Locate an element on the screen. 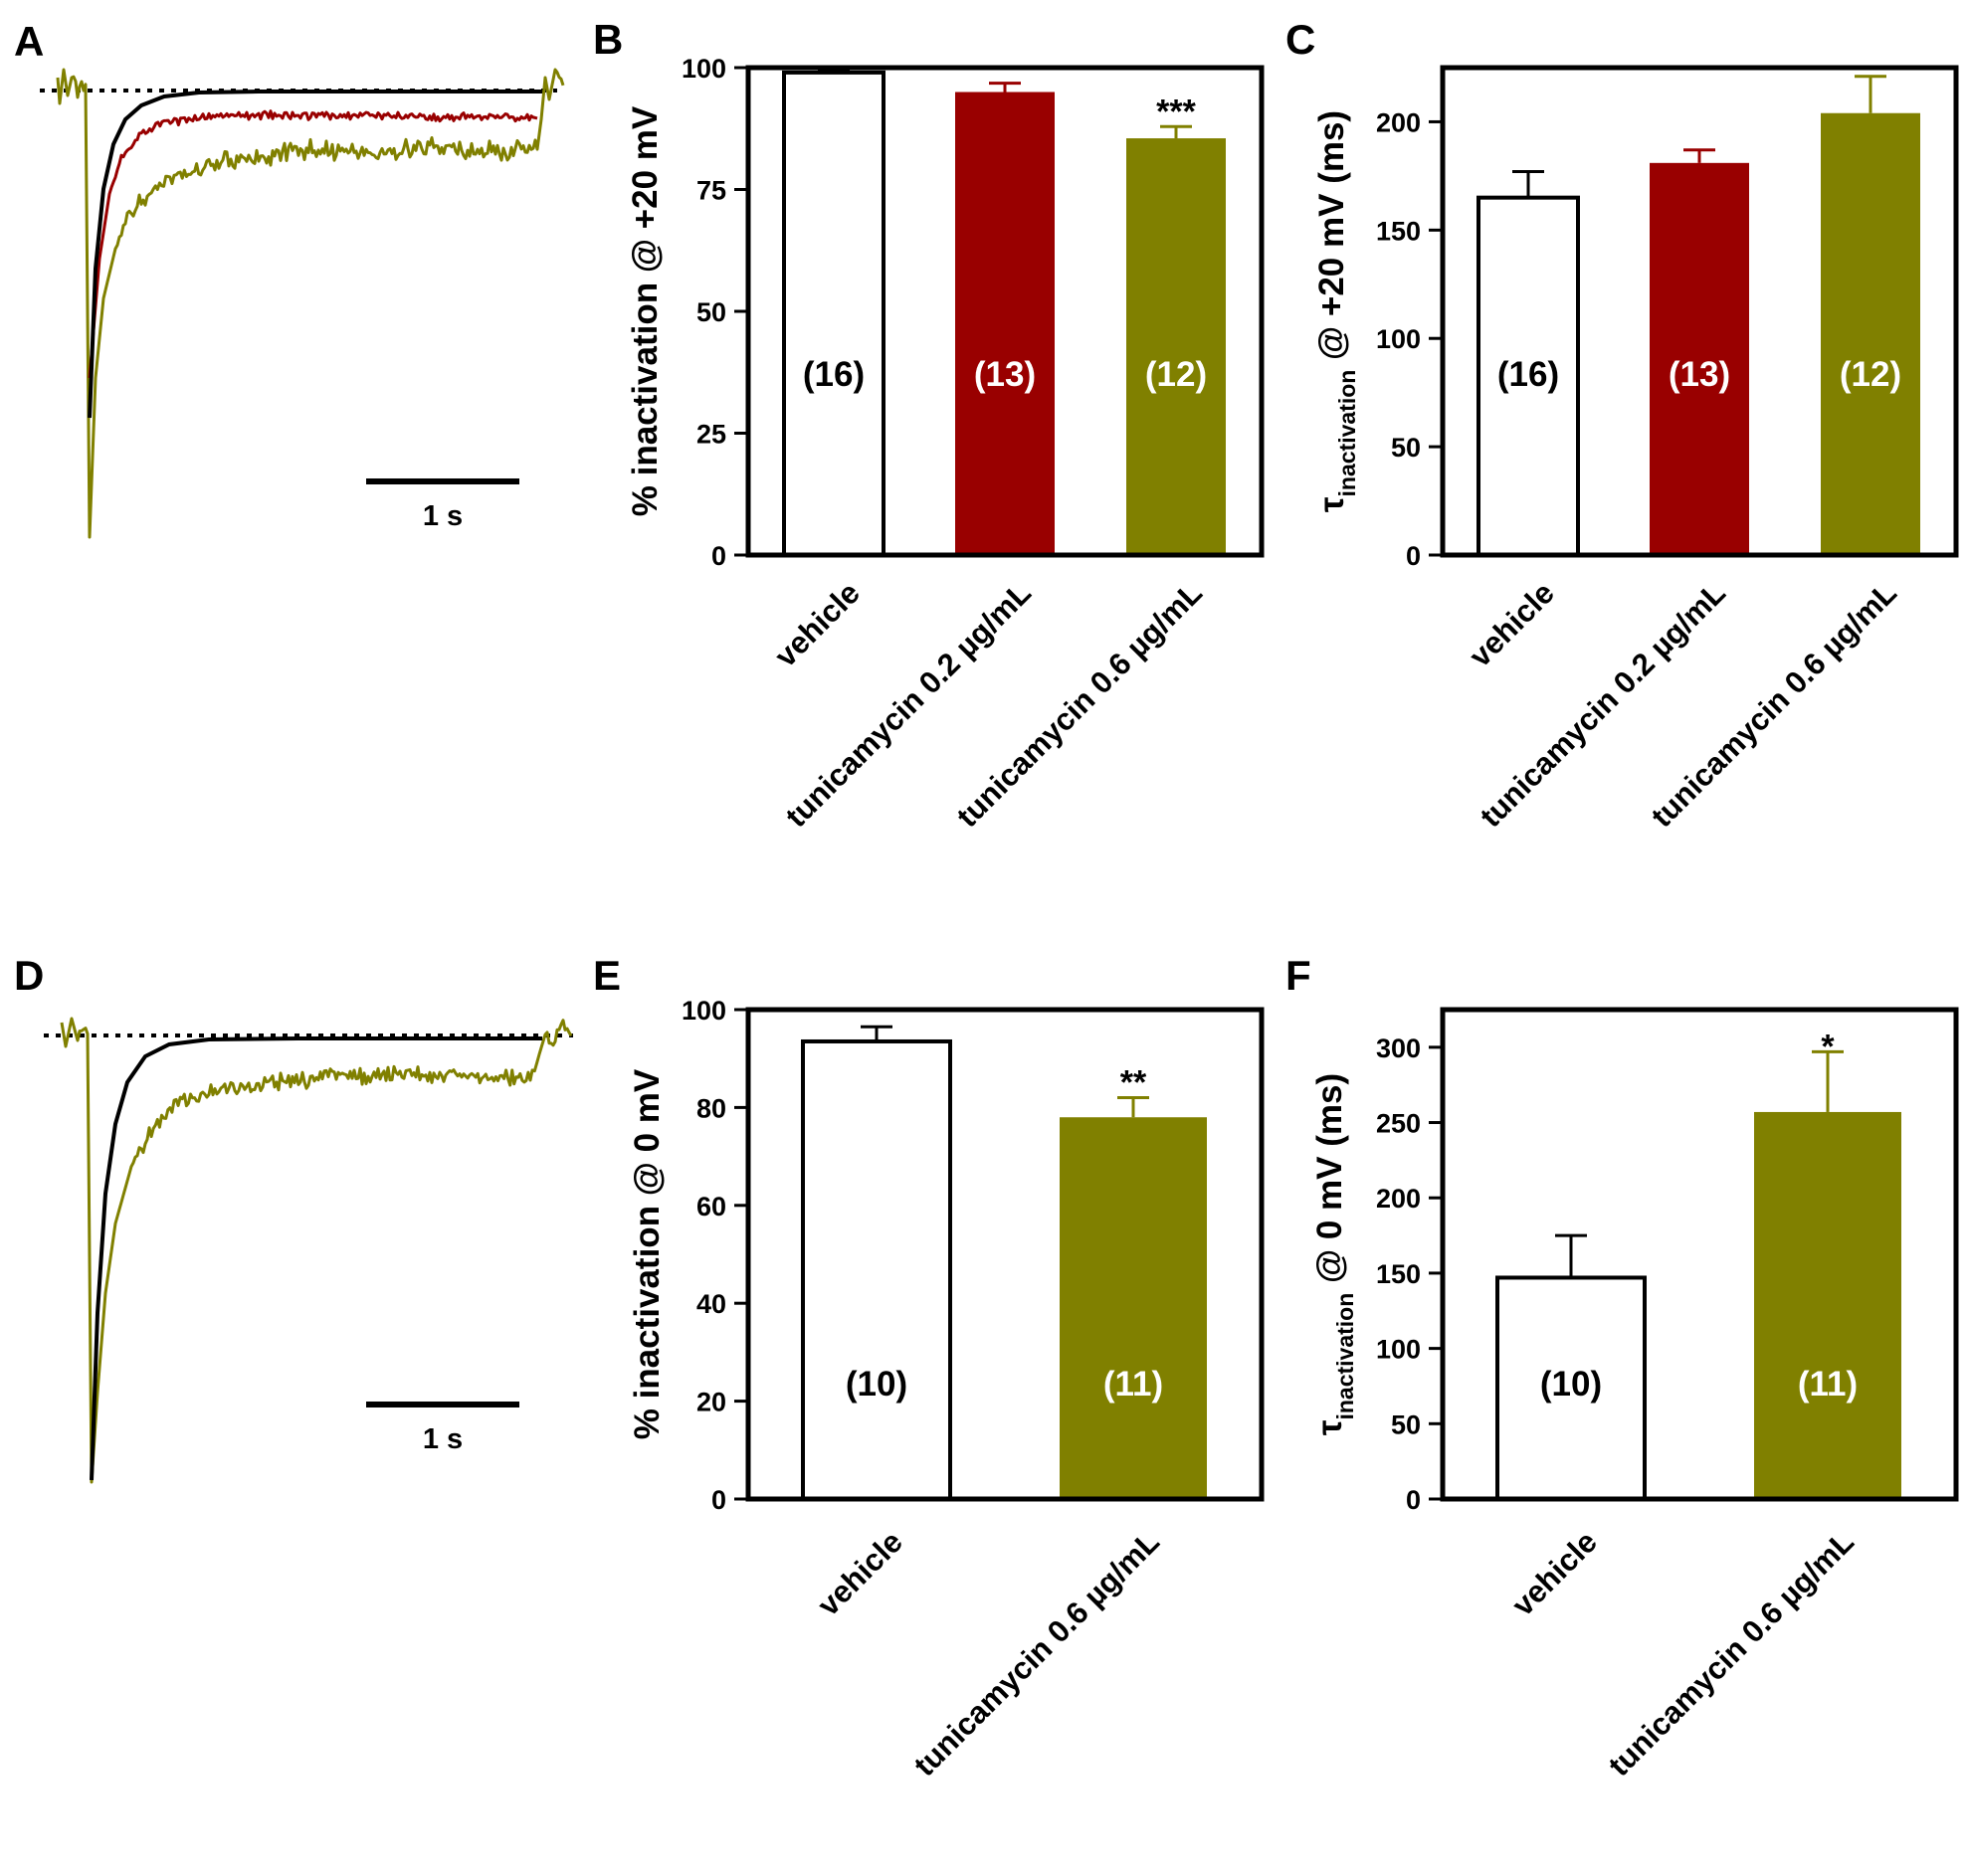  panel-f-vehicle-bar is located at coordinates (1571, 1388).